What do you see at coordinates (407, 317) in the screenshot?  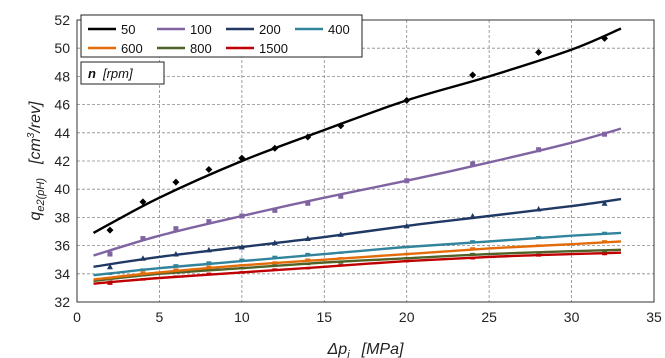 I see `x-tick-label: 20` at bounding box center [407, 317].